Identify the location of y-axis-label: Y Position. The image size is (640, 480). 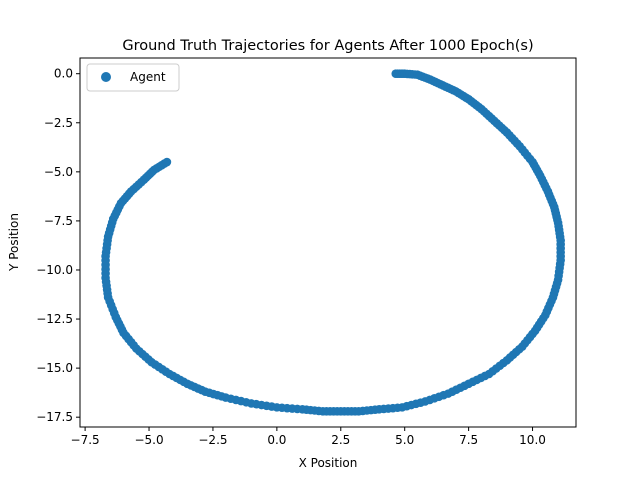
(14, 242).